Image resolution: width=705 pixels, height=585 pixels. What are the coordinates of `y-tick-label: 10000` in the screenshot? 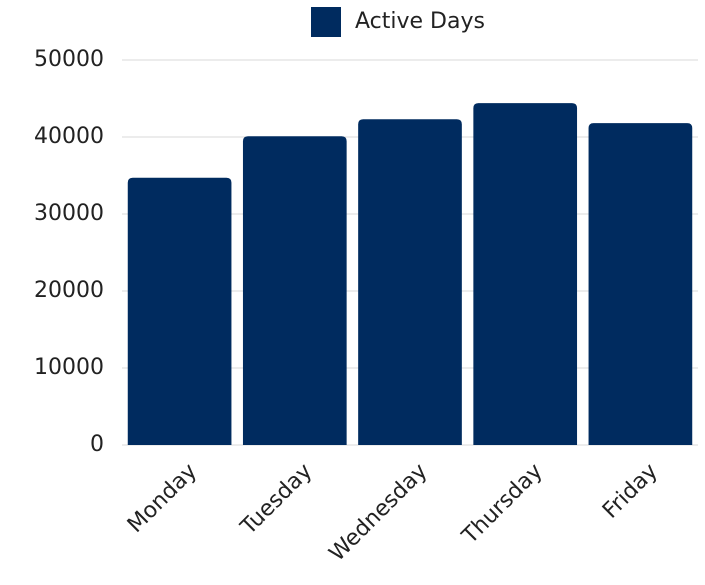 It's located at (69, 367).